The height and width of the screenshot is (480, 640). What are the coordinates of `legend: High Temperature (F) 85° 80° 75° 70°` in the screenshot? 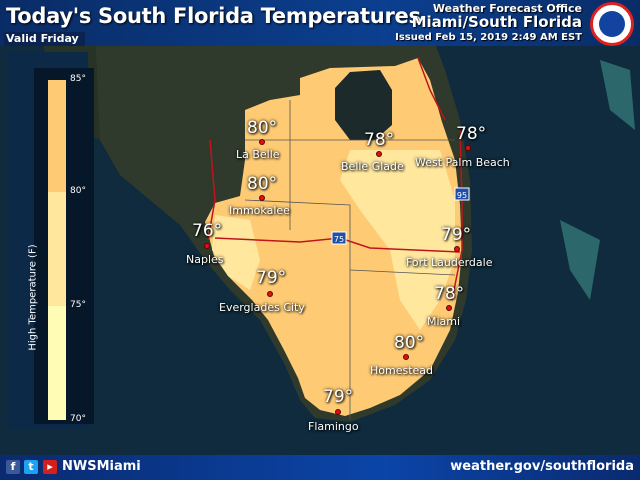 It's located at (51, 241).